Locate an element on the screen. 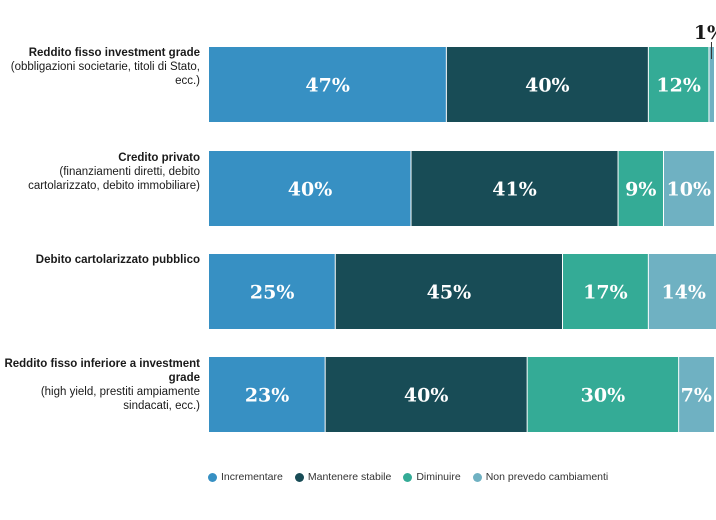 Image resolution: width=716 pixels, height=520 pixels. legend-item-mantenere-stabile: Mantenere stabile is located at coordinates (343, 477).